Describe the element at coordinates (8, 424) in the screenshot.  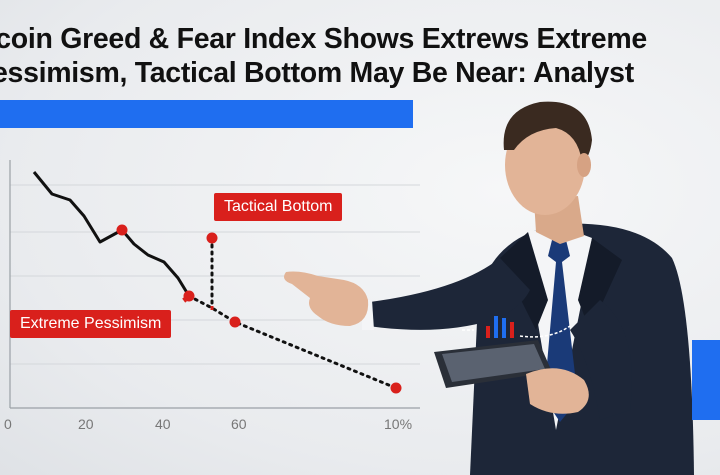
I see `x-tick-label: 0` at that location.